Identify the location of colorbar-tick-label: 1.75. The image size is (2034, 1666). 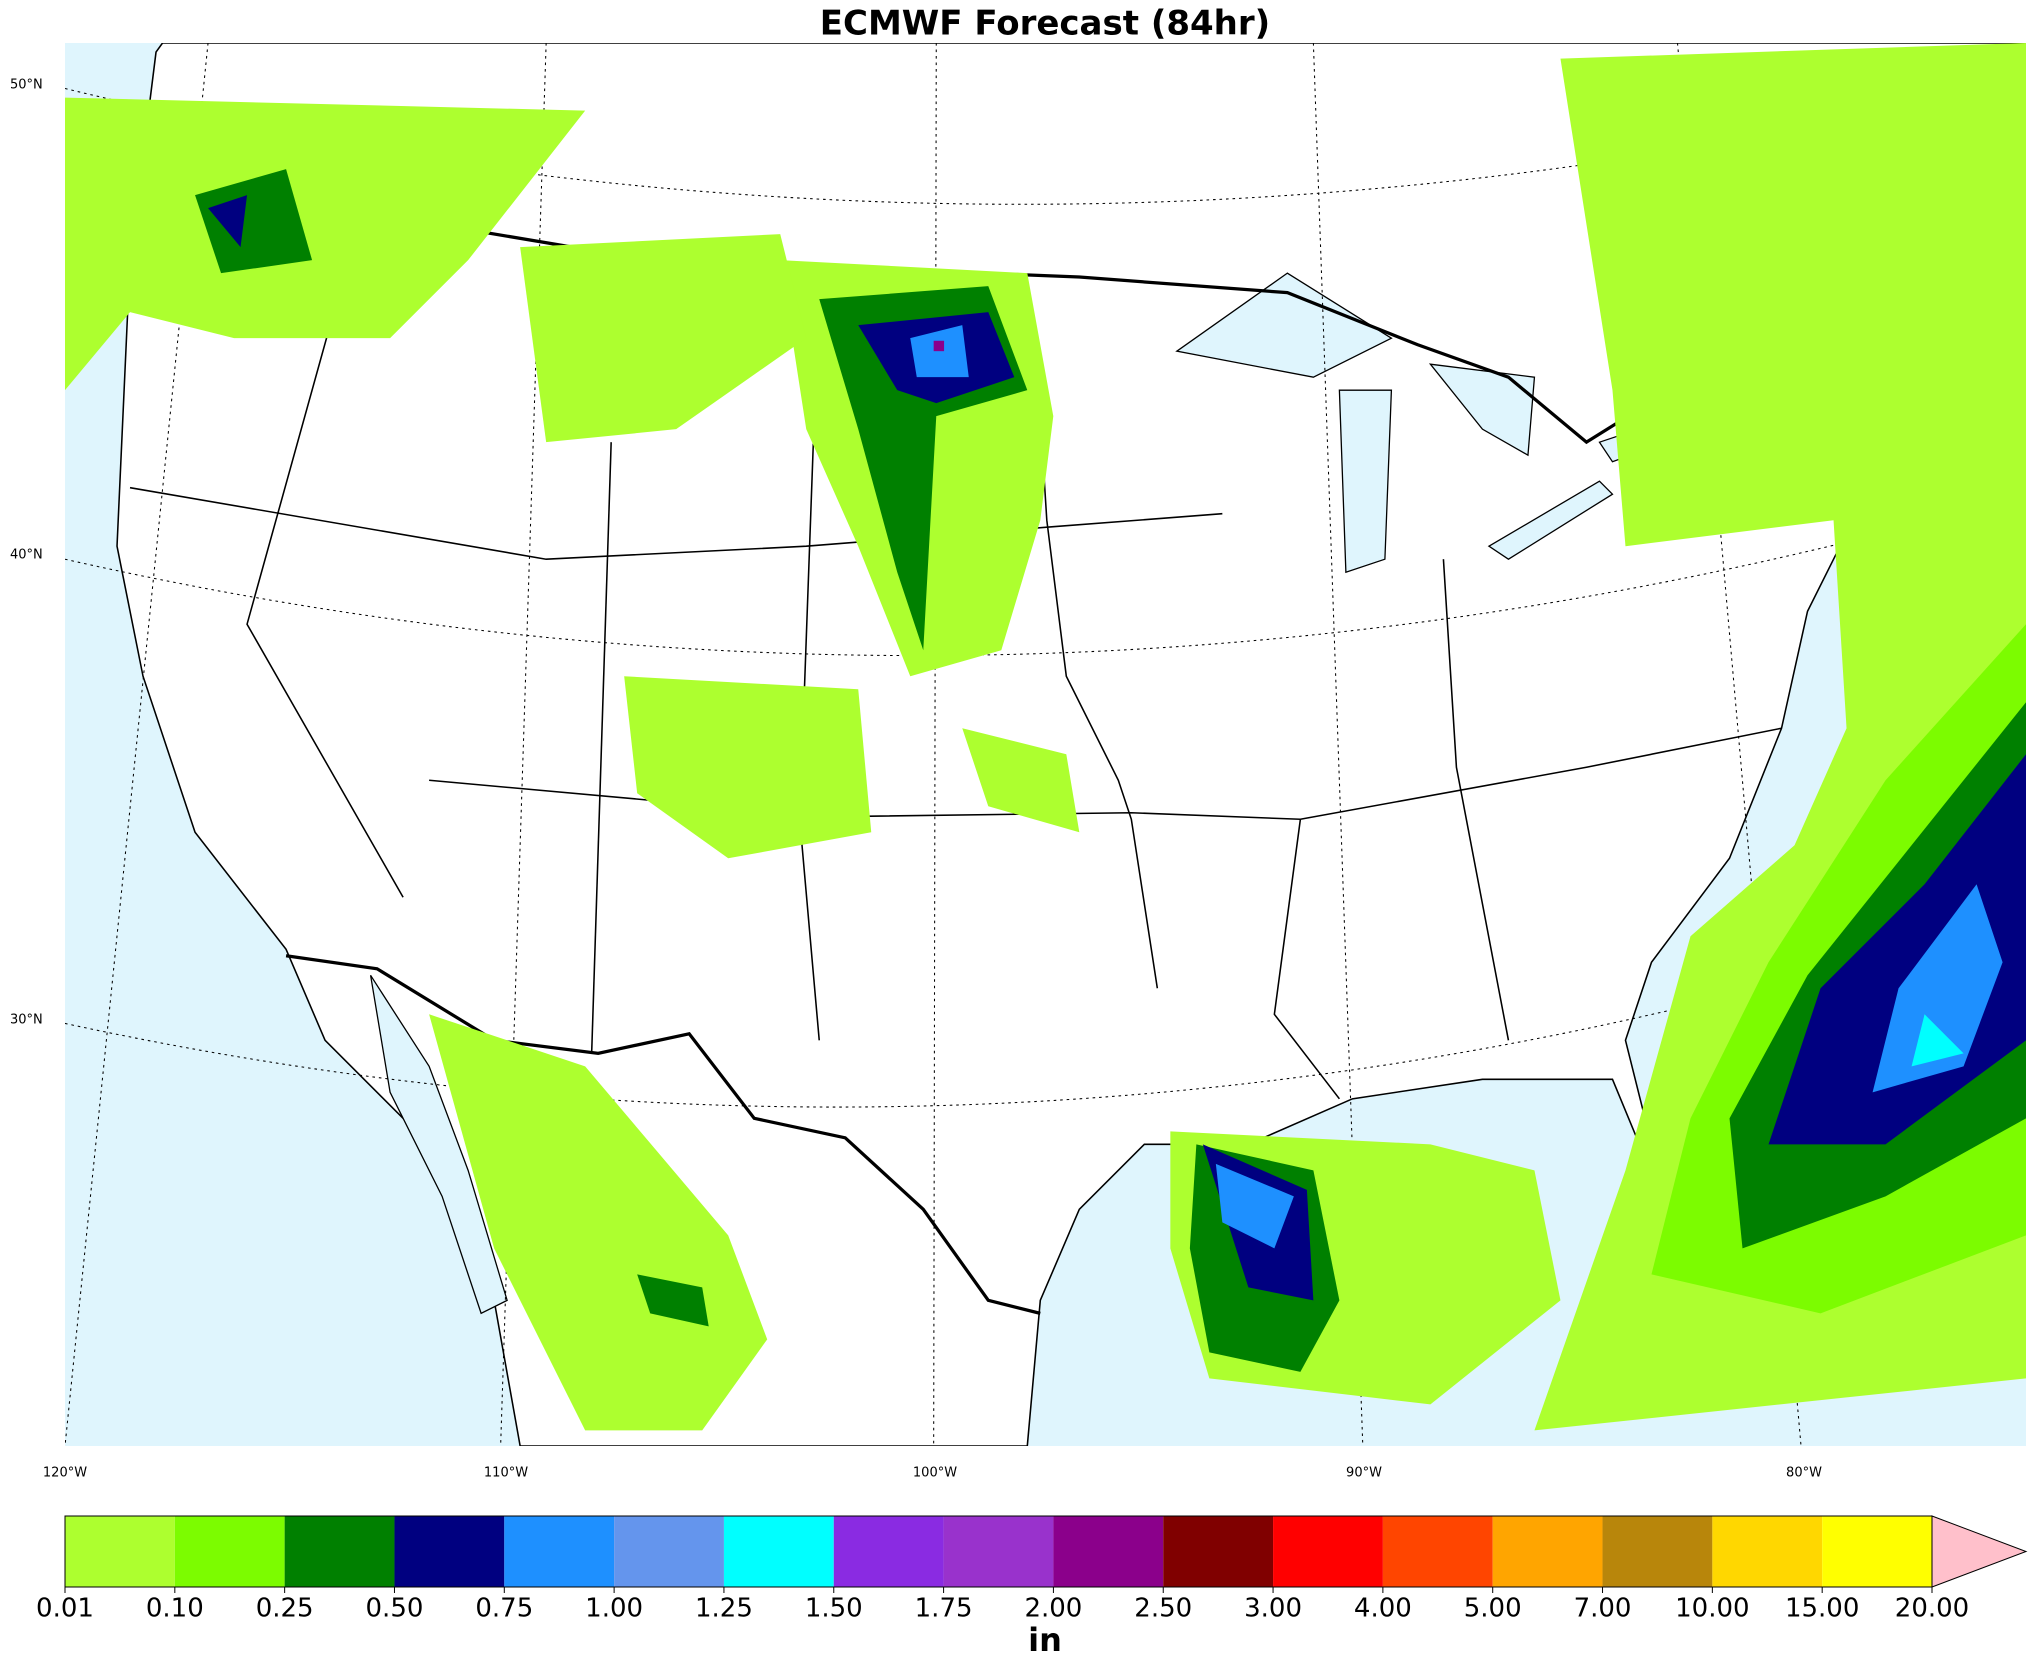
(944, 1609).